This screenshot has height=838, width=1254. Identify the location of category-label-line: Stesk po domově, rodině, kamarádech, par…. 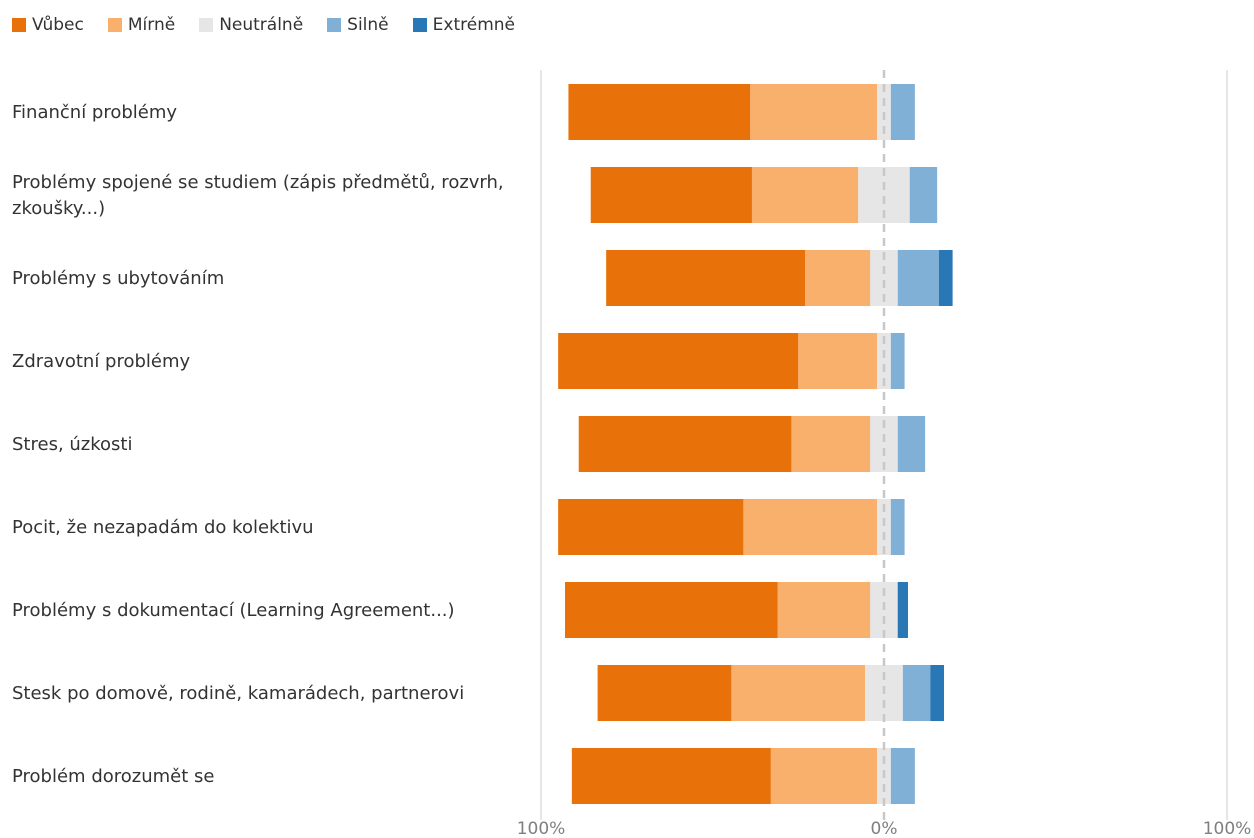
(238, 693).